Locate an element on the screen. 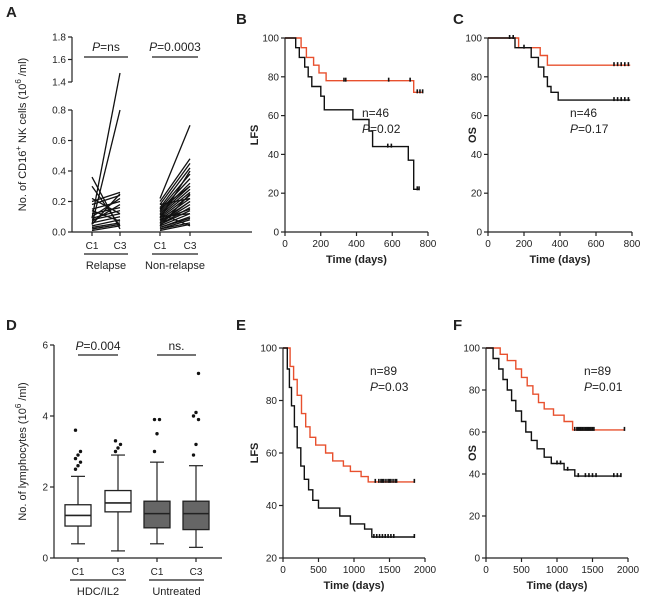  p-value-label: P=0.03 is located at coordinates (389, 387).